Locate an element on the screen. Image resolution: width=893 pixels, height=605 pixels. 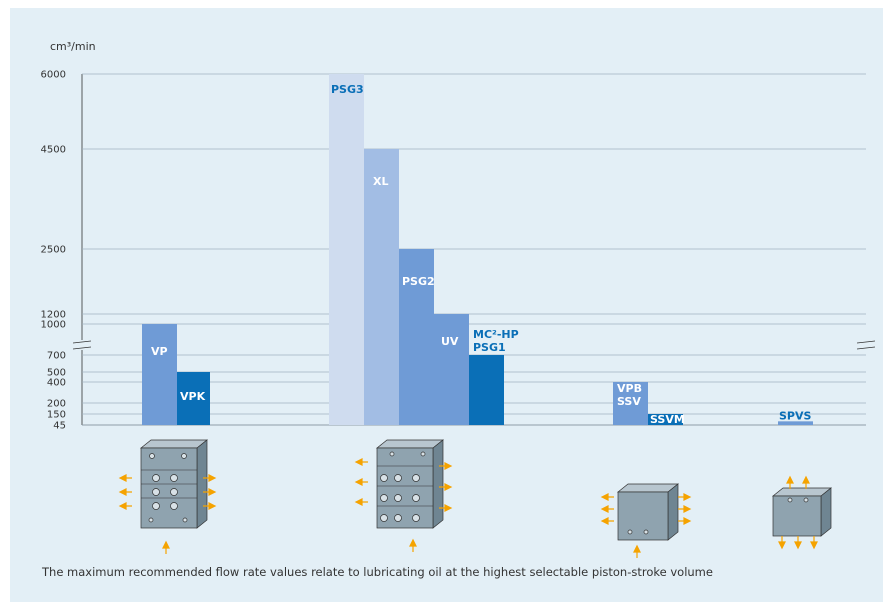
y-tick-label: 150 is located at coordinates (56, 415).